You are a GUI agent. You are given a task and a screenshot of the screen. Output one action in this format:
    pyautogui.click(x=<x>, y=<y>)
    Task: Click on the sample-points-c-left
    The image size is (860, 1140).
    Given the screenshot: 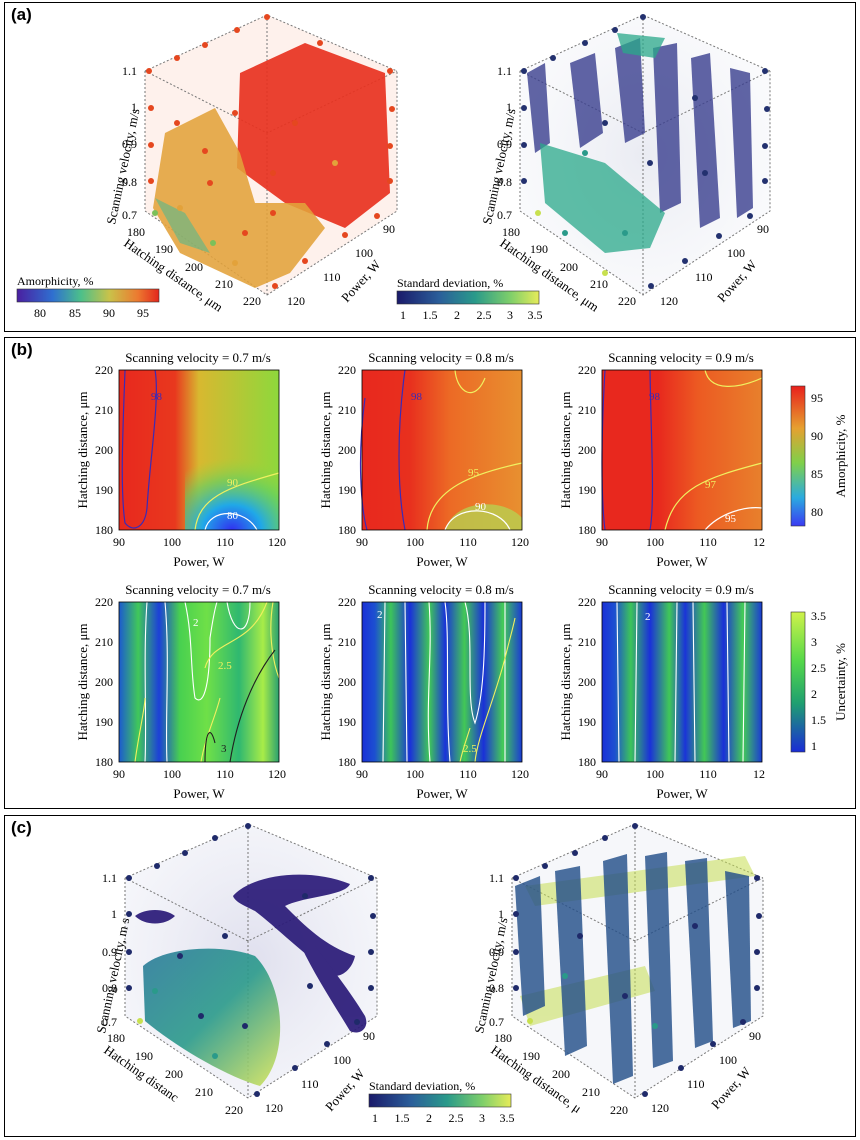 What is the action you would take?
    pyautogui.click(x=251, y=960)
    